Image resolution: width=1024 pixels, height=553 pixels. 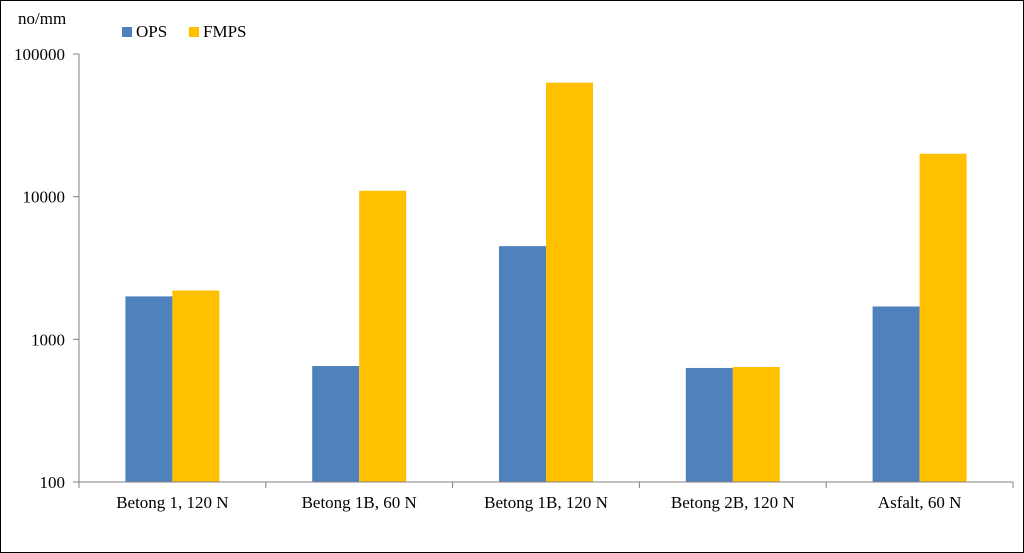 I want to click on y-tick-label: 100, so click(x=53, y=482).